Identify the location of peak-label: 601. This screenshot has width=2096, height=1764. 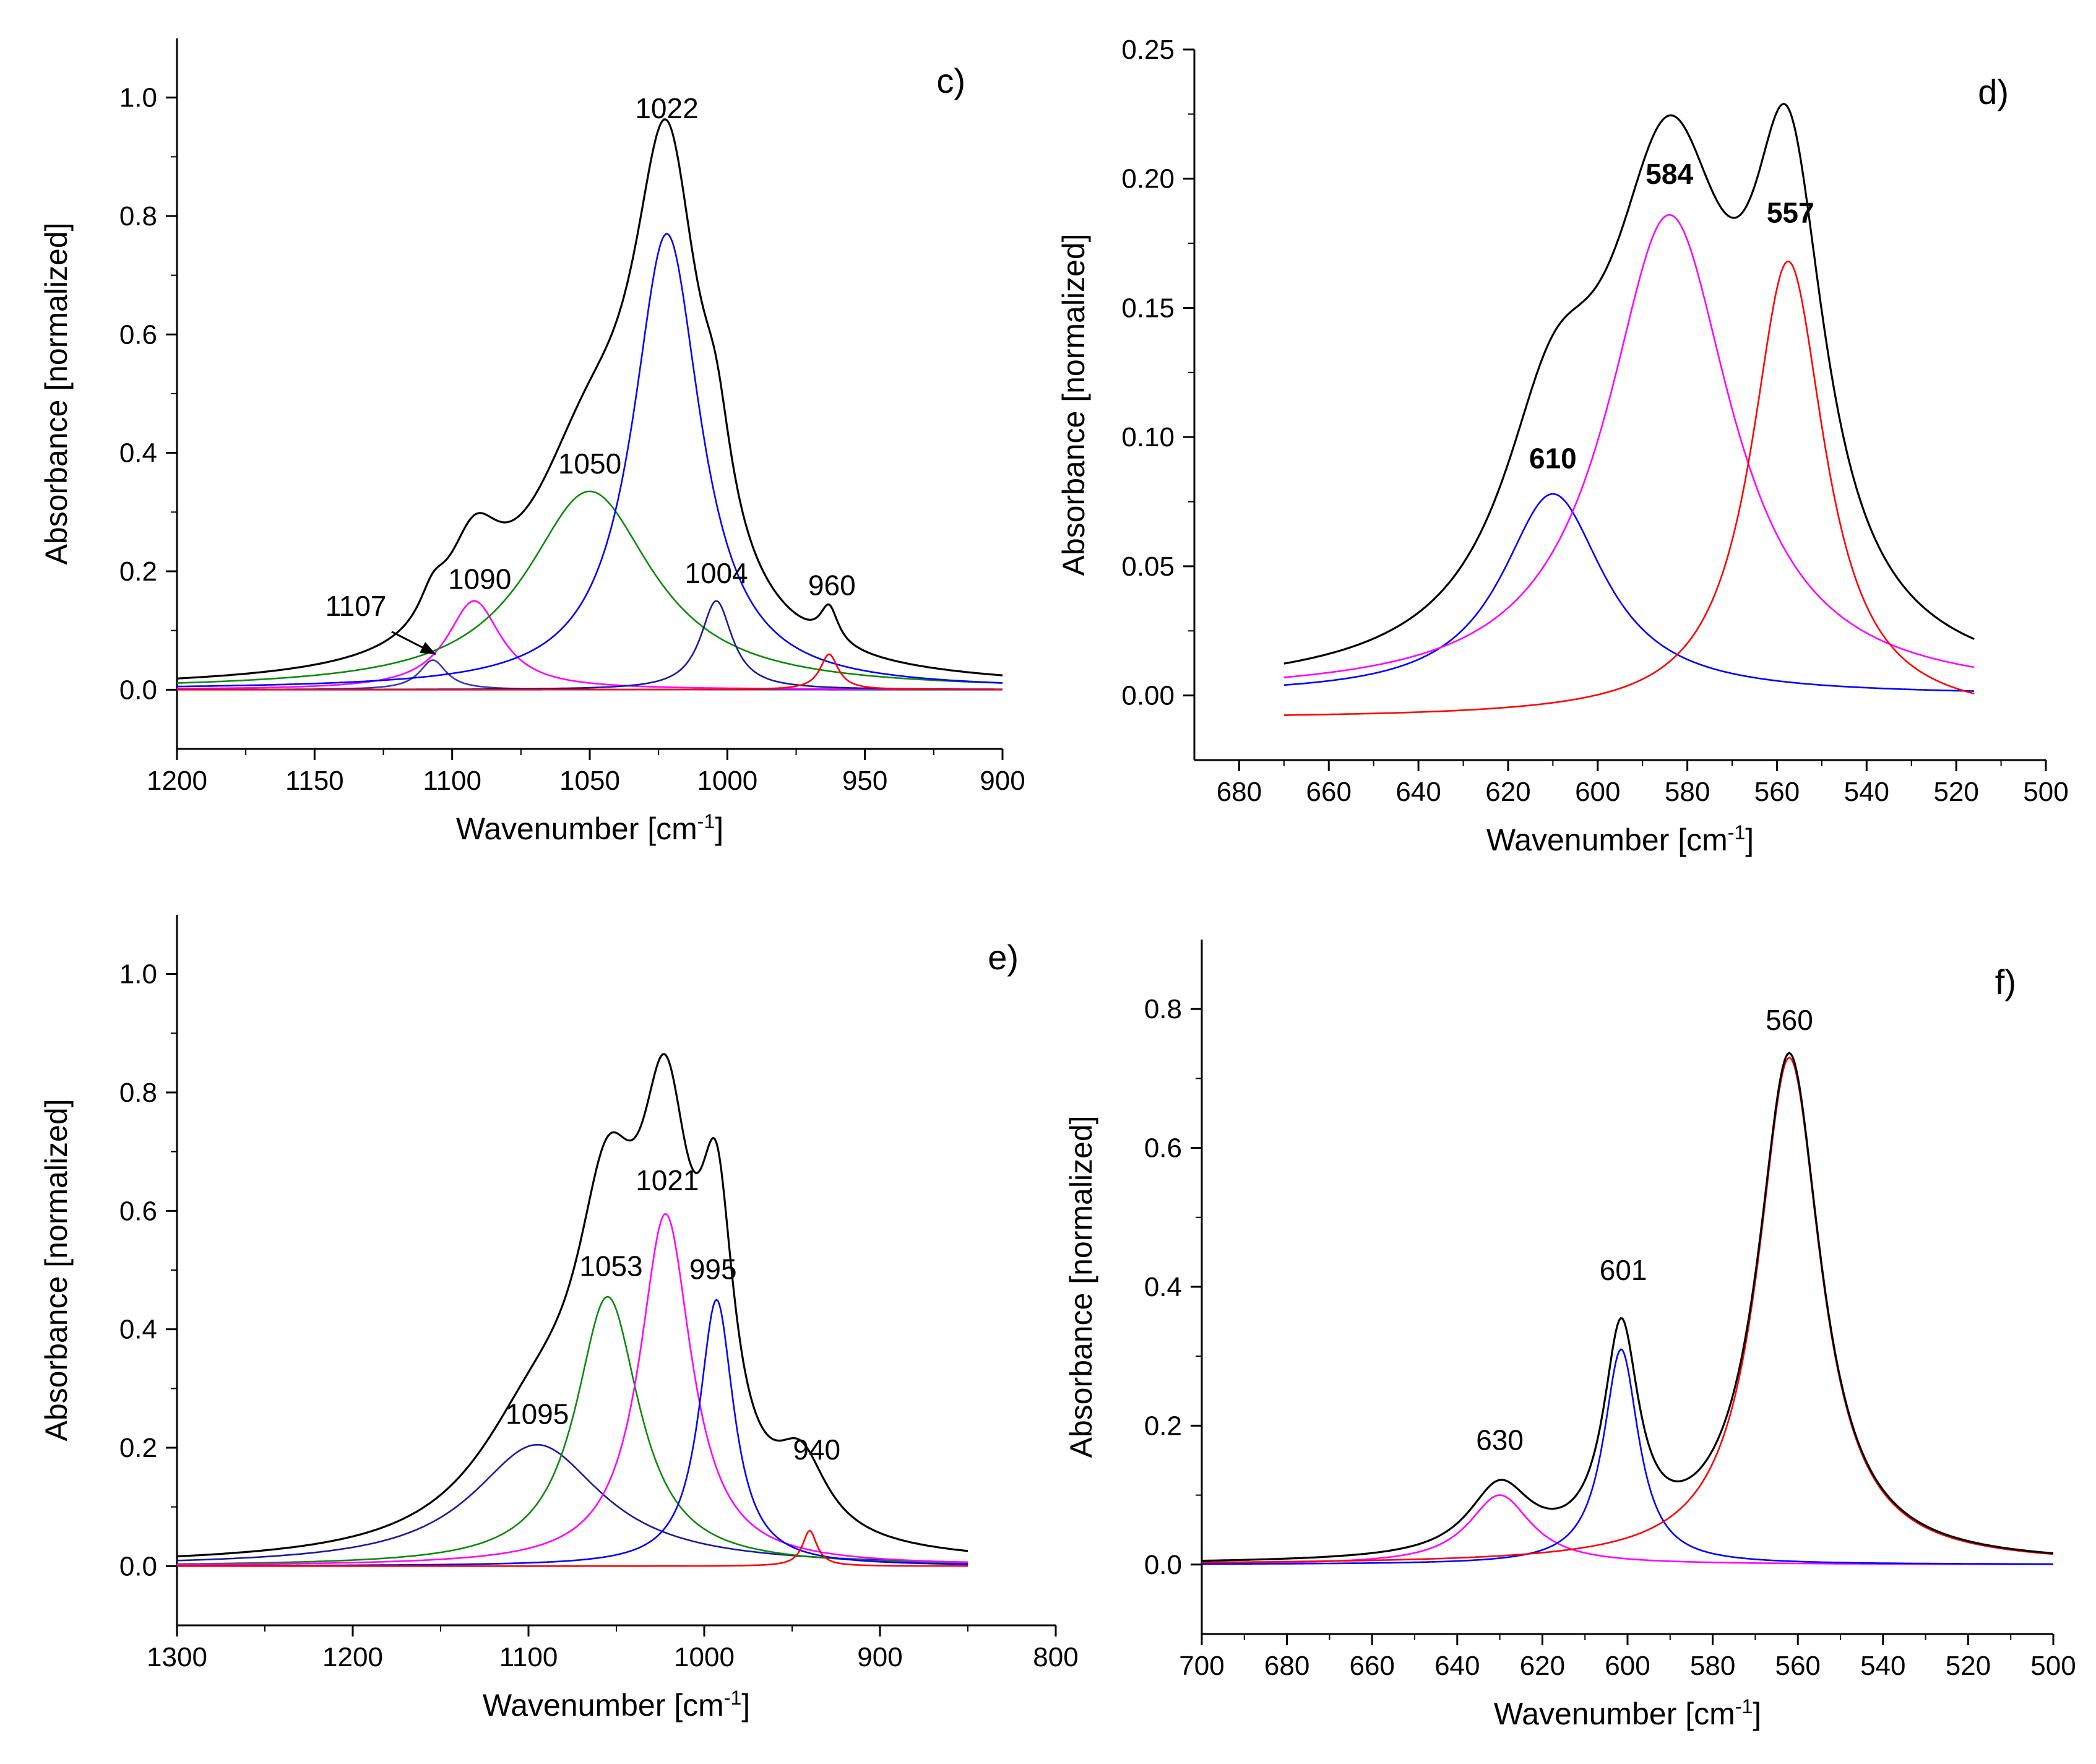
(1623, 1270).